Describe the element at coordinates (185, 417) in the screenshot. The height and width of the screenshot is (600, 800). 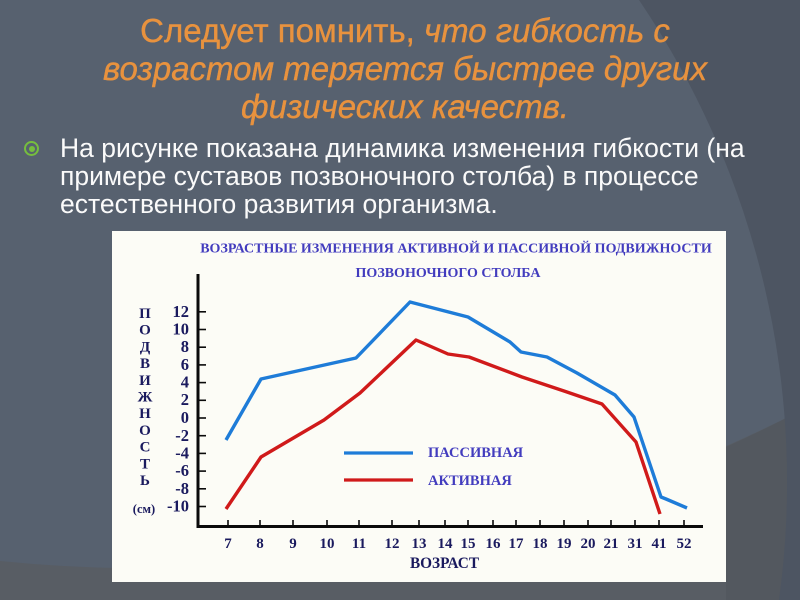
I see `svg-text: 0` at that location.